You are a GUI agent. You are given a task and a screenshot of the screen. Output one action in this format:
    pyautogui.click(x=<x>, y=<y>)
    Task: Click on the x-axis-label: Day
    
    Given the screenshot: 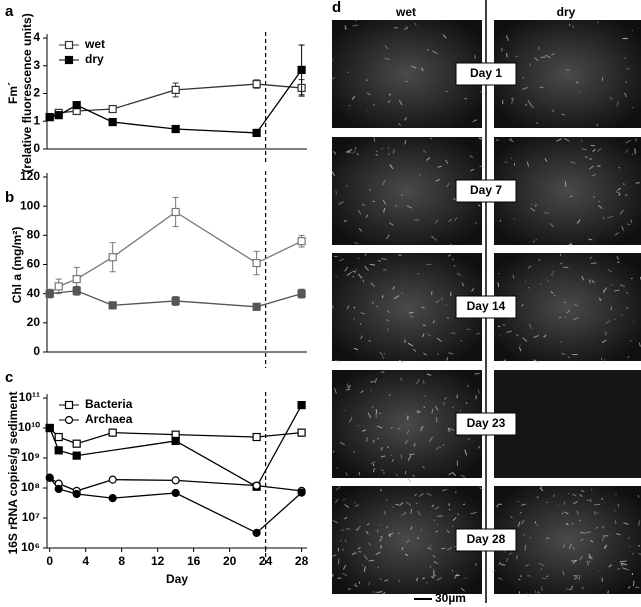 What is the action you would take?
    pyautogui.click(x=177, y=579)
    